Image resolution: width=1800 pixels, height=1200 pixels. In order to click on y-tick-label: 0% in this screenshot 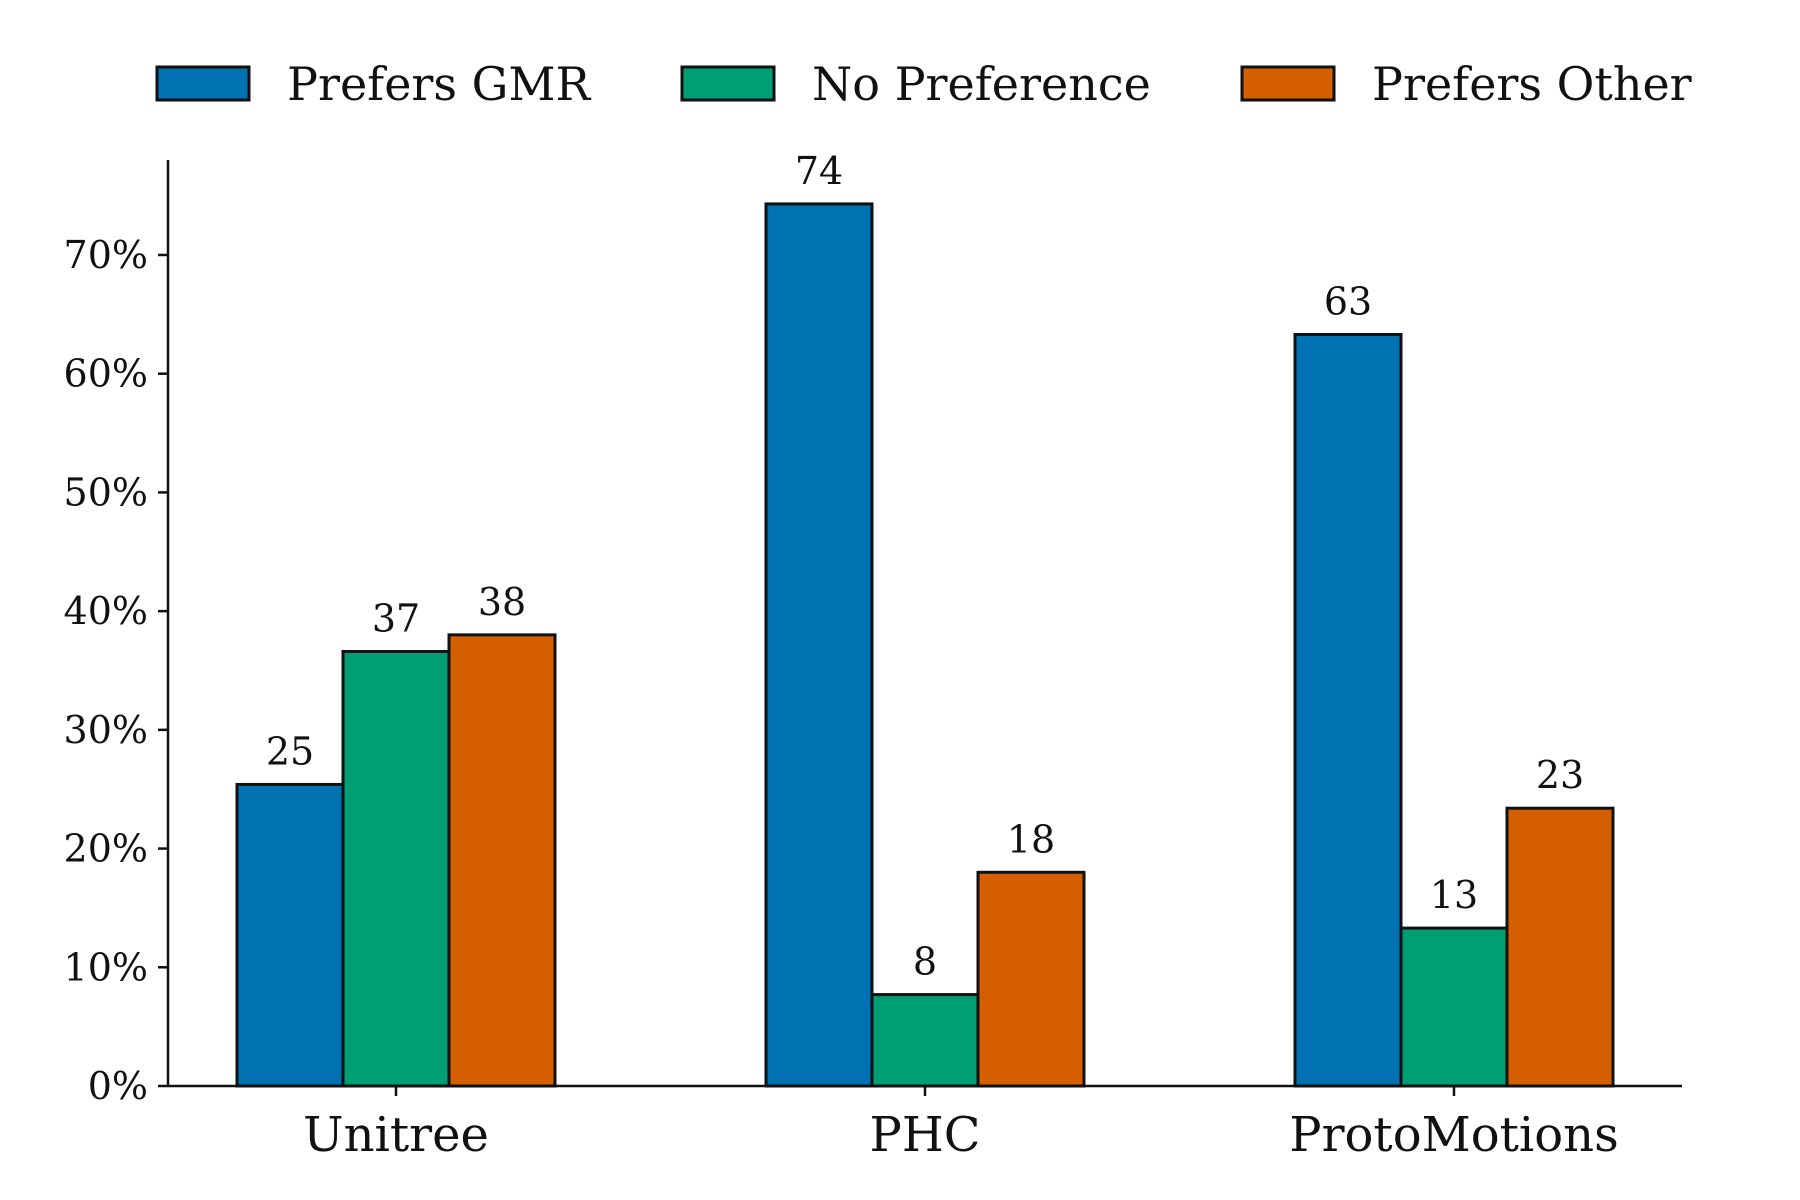, I will do `click(118, 1086)`.